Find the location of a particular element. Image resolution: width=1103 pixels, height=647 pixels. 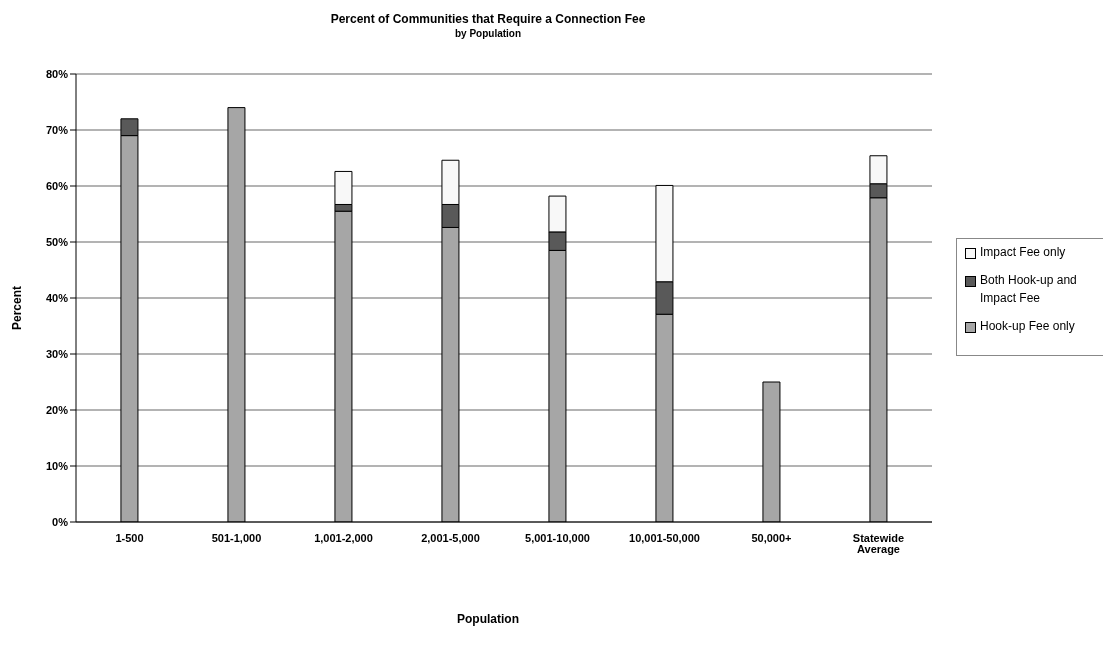

y-tick-label: 20% is located at coordinates (57, 409).